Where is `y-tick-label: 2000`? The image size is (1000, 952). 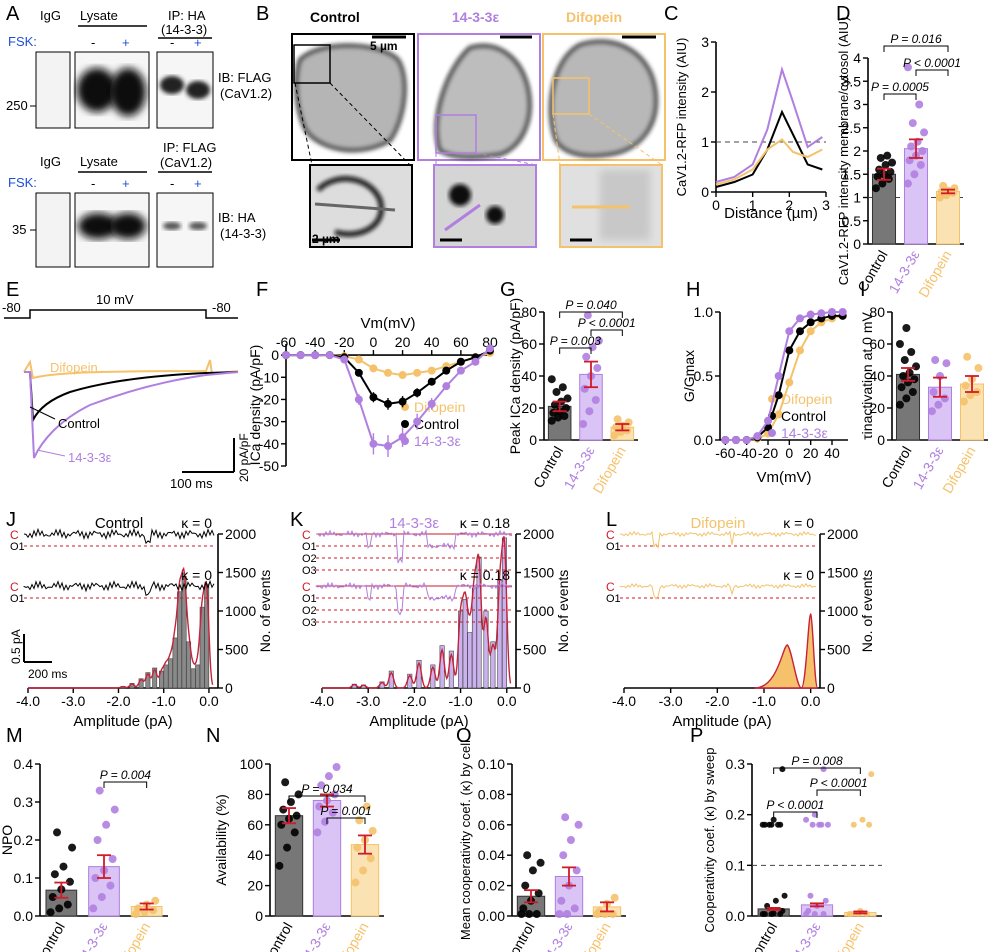
y-tick-label: 2000 is located at coordinates (240, 534).